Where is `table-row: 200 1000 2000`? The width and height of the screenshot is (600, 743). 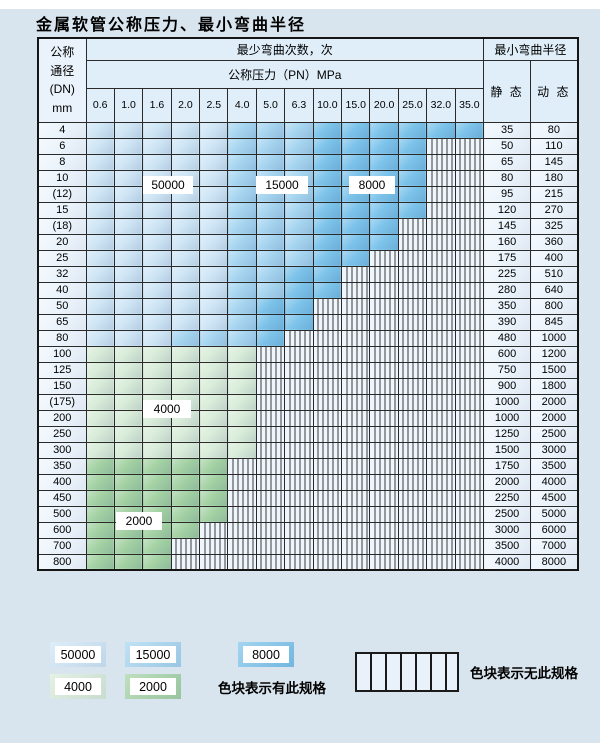
table-row: 200 1000 2000 is located at coordinates (308, 418).